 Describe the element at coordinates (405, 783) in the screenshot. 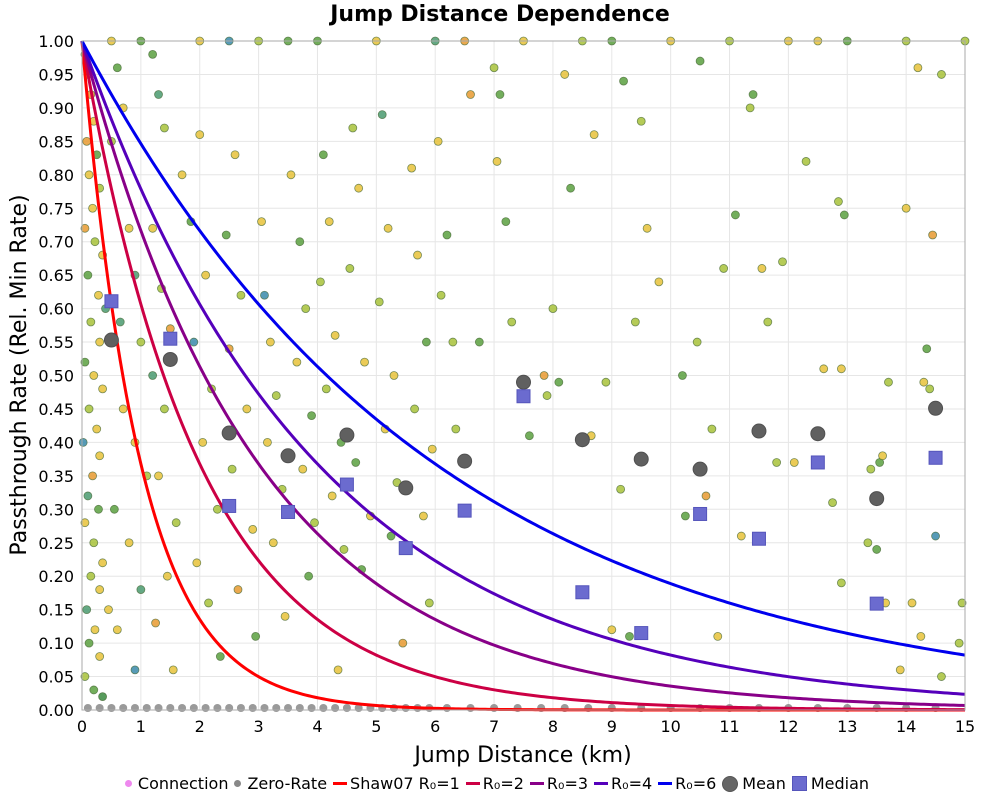

I see `legend-label: Shaw07 R₀=1` at that location.